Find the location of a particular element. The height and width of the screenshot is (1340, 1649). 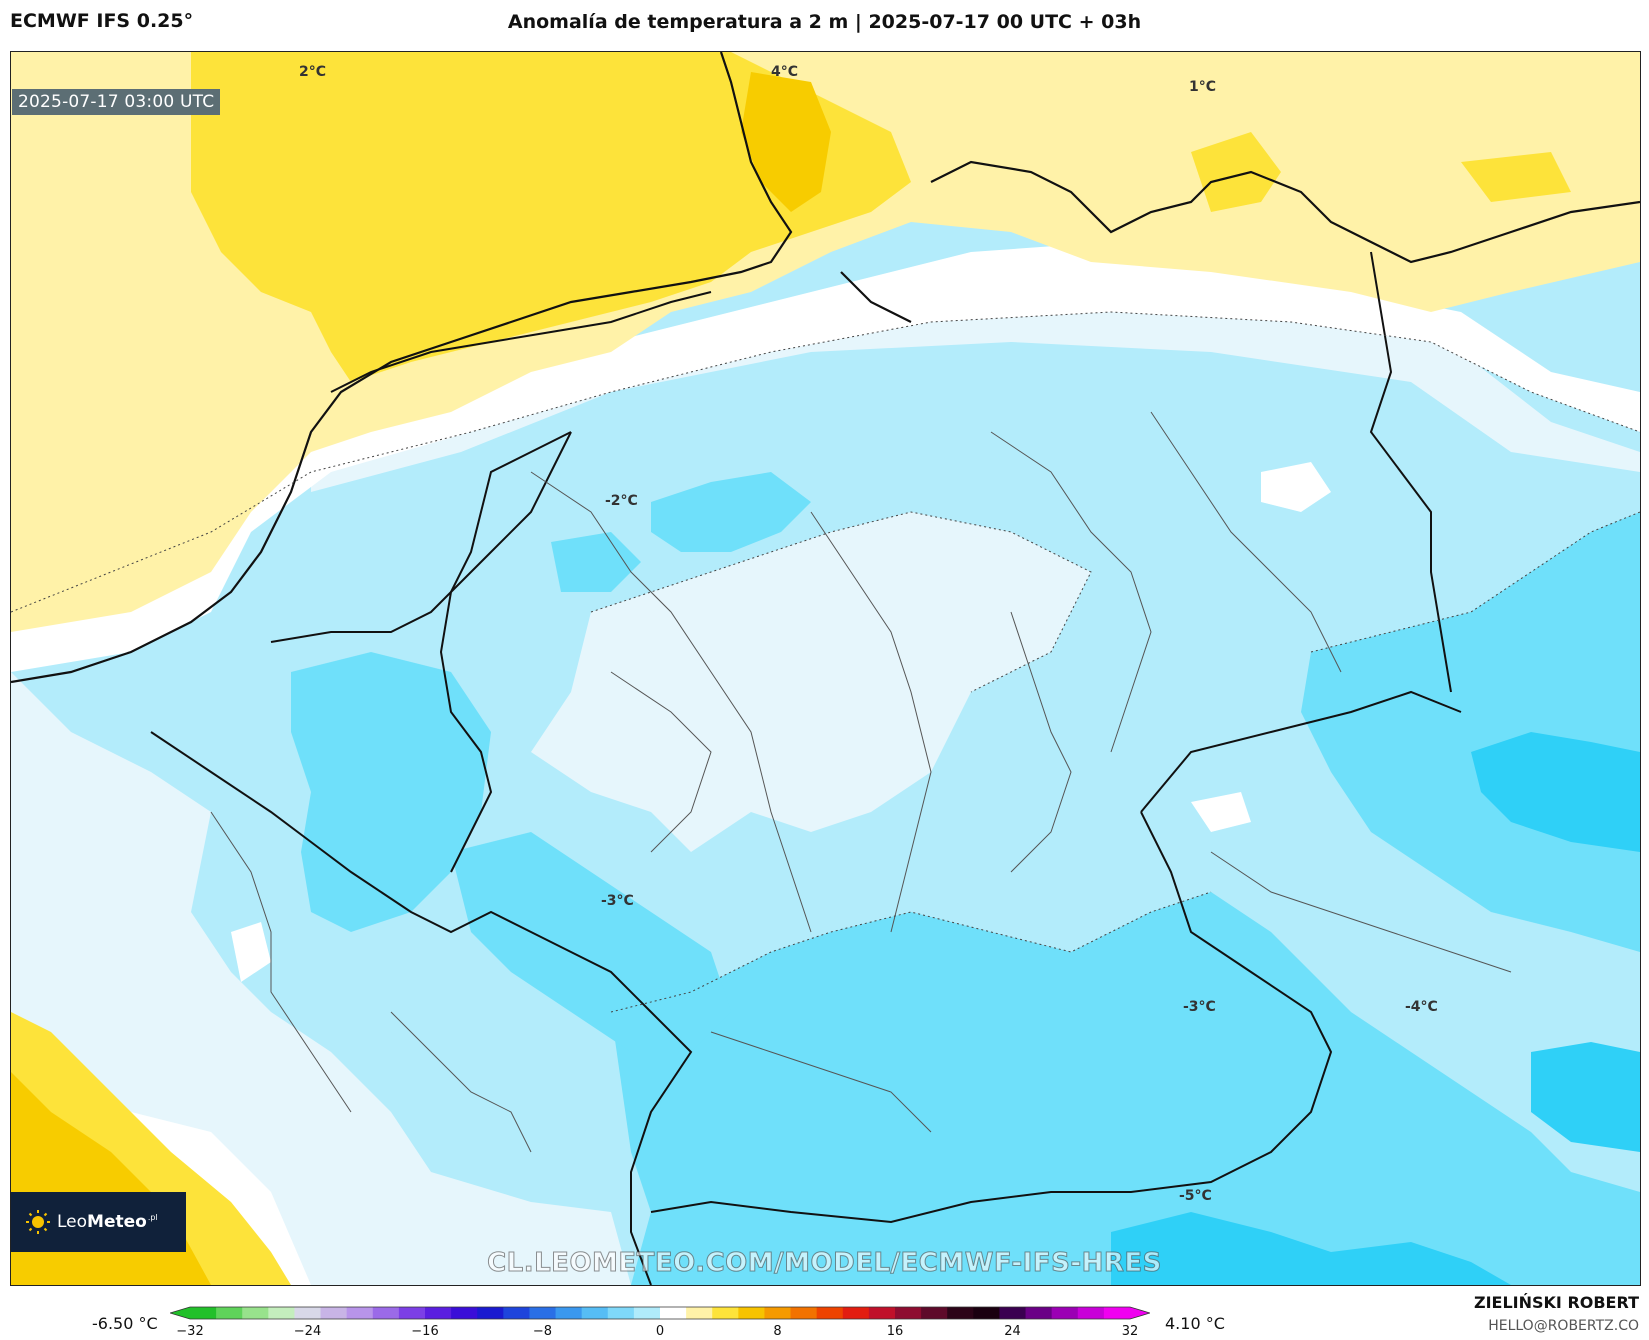

colorbar-min-arrow is located at coordinates (180, 1313).